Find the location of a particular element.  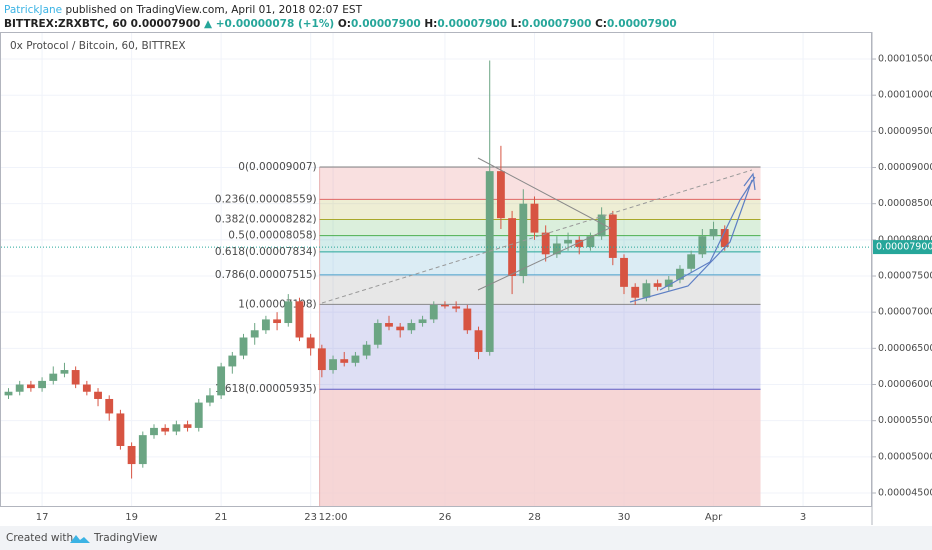

y-tick-label: 0.00009500 is located at coordinates (905, 131).